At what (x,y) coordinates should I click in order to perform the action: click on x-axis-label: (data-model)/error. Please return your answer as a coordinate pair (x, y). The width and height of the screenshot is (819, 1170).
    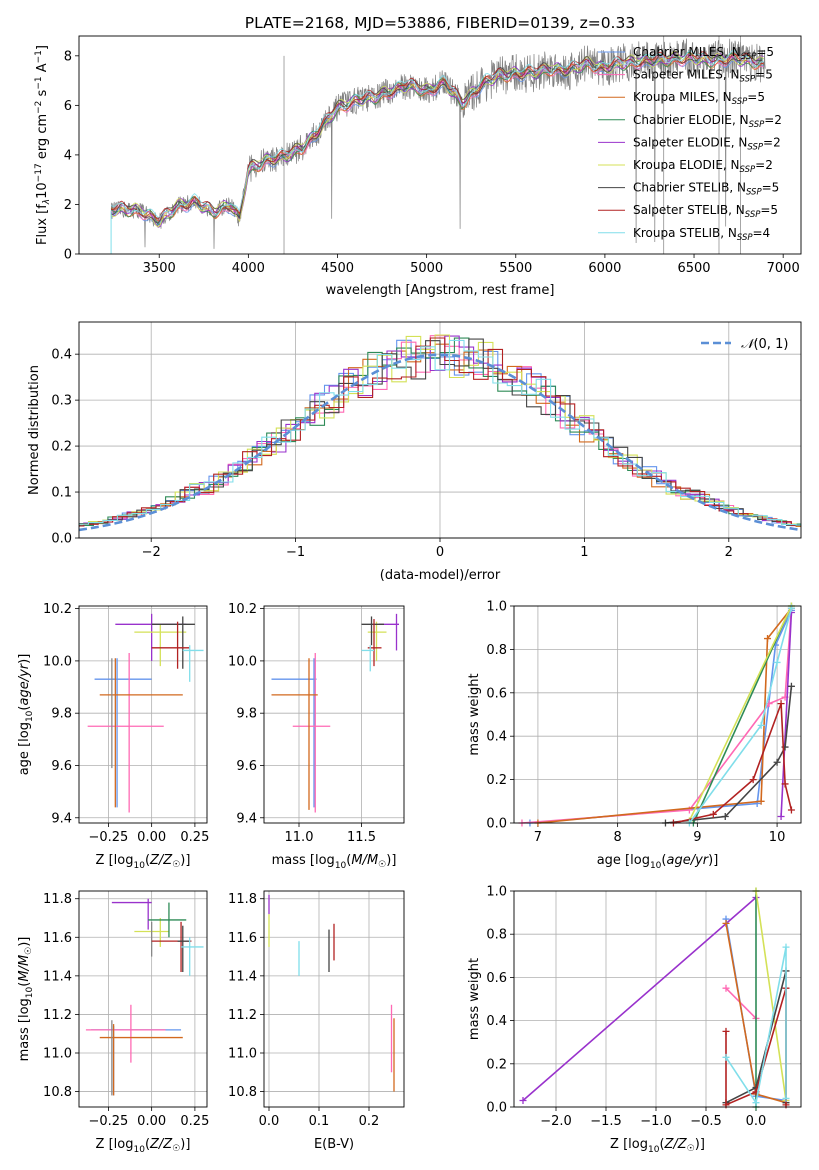
    Looking at the image, I should click on (440, 575).